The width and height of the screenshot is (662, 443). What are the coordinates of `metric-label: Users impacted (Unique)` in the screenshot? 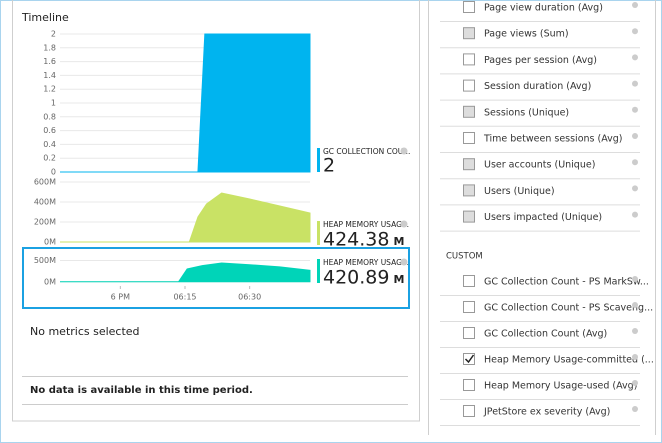 It's located at (543, 217).